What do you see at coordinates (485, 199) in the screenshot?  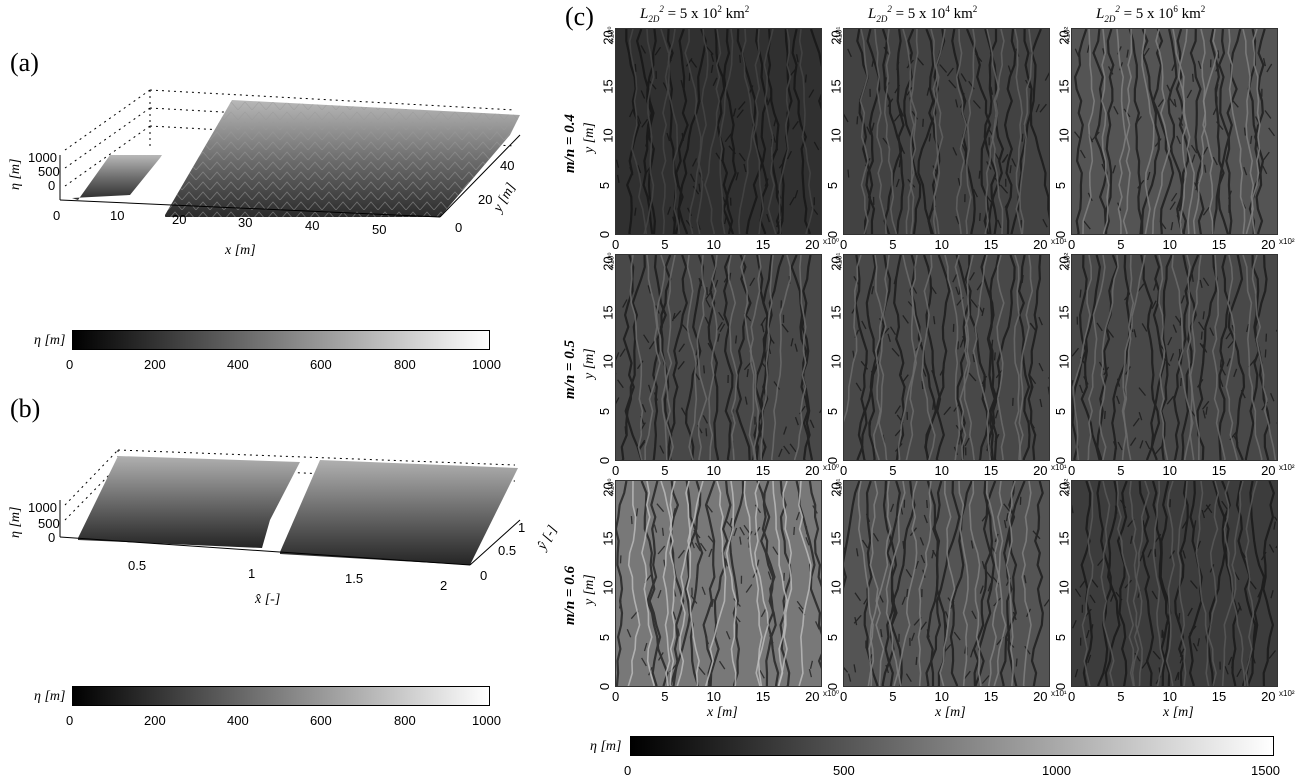 I see `y-tick: 20` at bounding box center [485, 199].